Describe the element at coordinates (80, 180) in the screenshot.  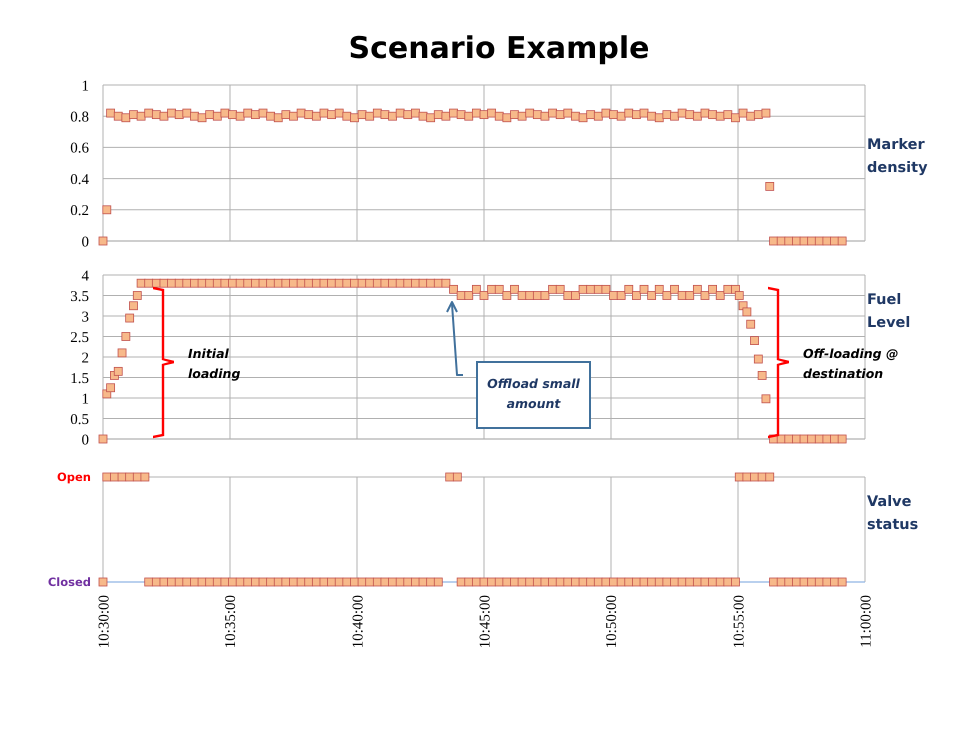
I see `y-tick-label: 0.4` at that location.